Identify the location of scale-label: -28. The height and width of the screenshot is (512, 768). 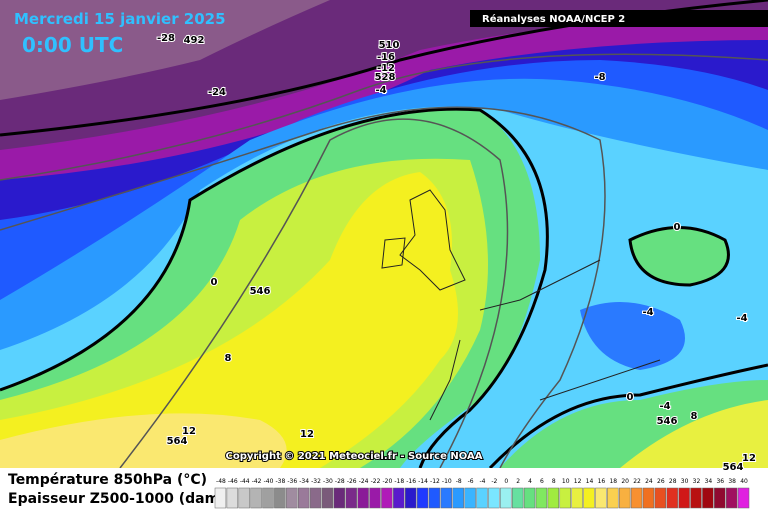
(340, 481).